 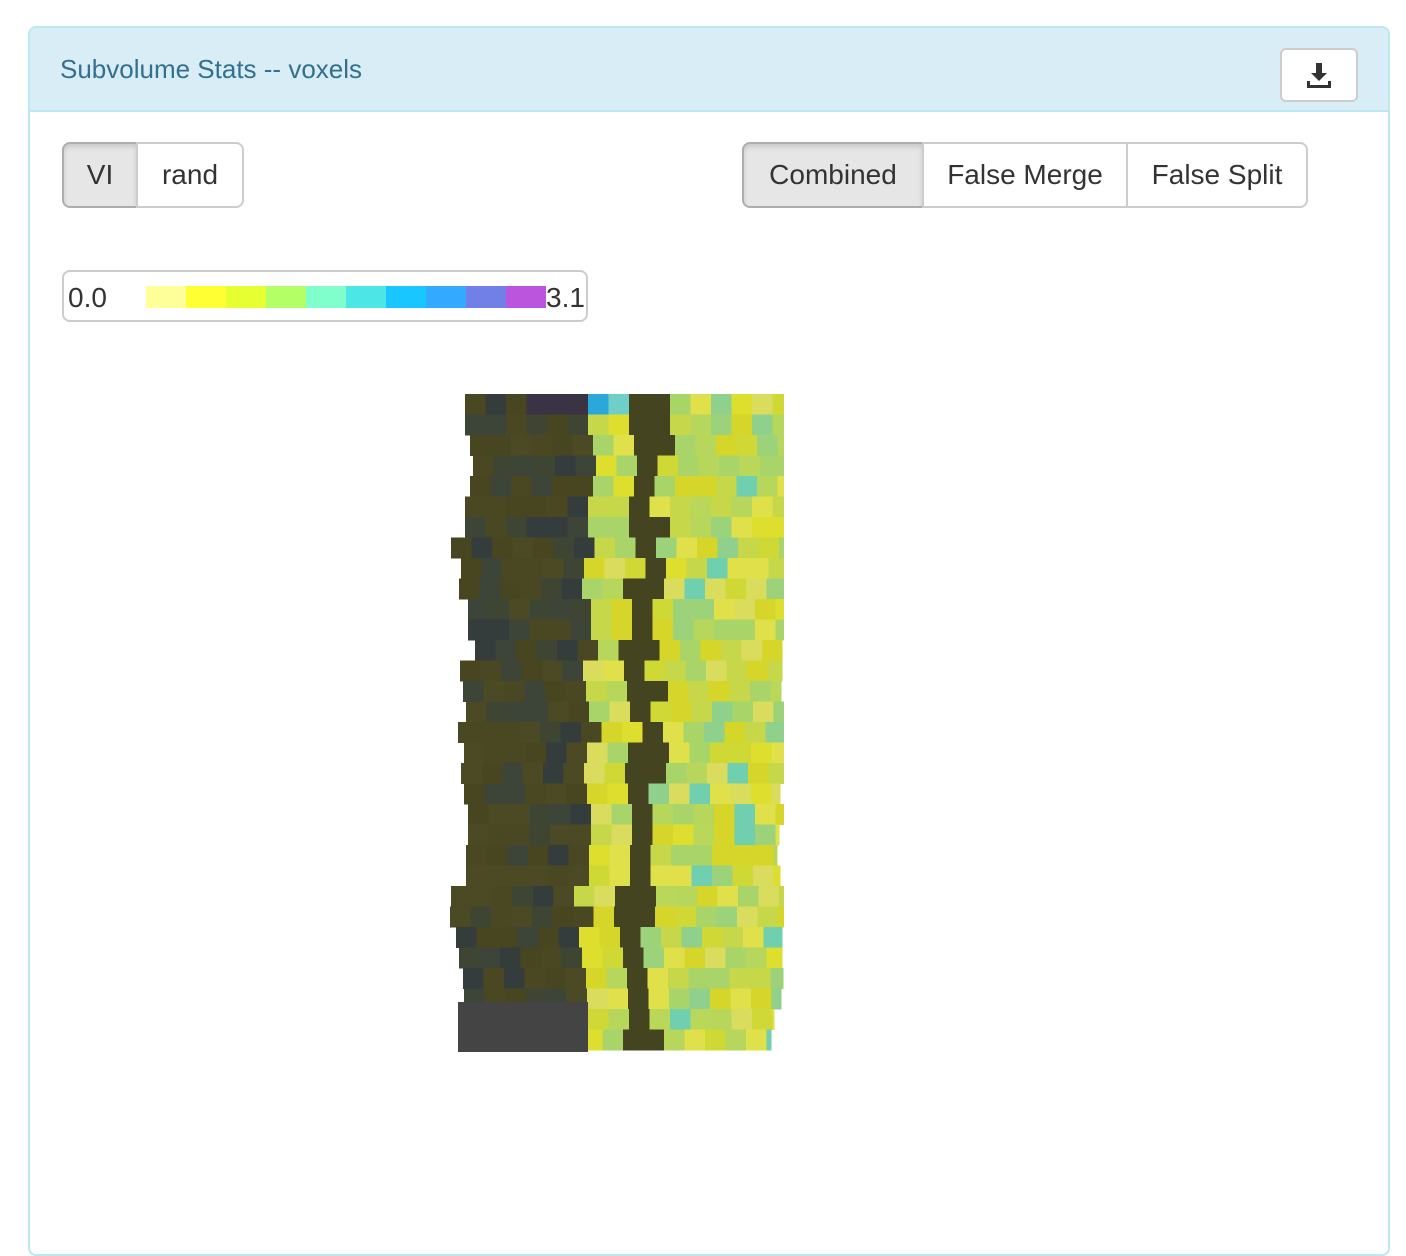 What do you see at coordinates (190, 175) in the screenshot?
I see `metric-rand-button: rand` at bounding box center [190, 175].